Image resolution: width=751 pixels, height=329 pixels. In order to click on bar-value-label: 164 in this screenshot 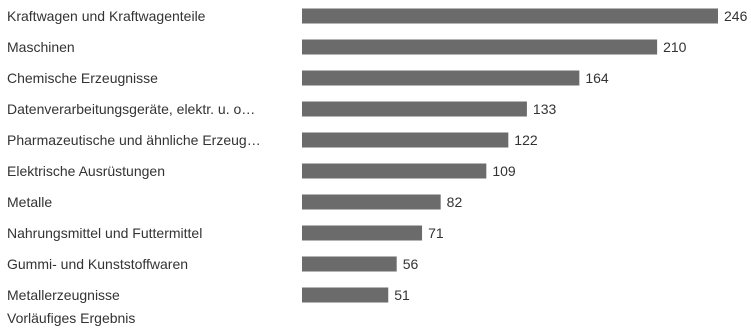, I will do `click(597, 78)`.